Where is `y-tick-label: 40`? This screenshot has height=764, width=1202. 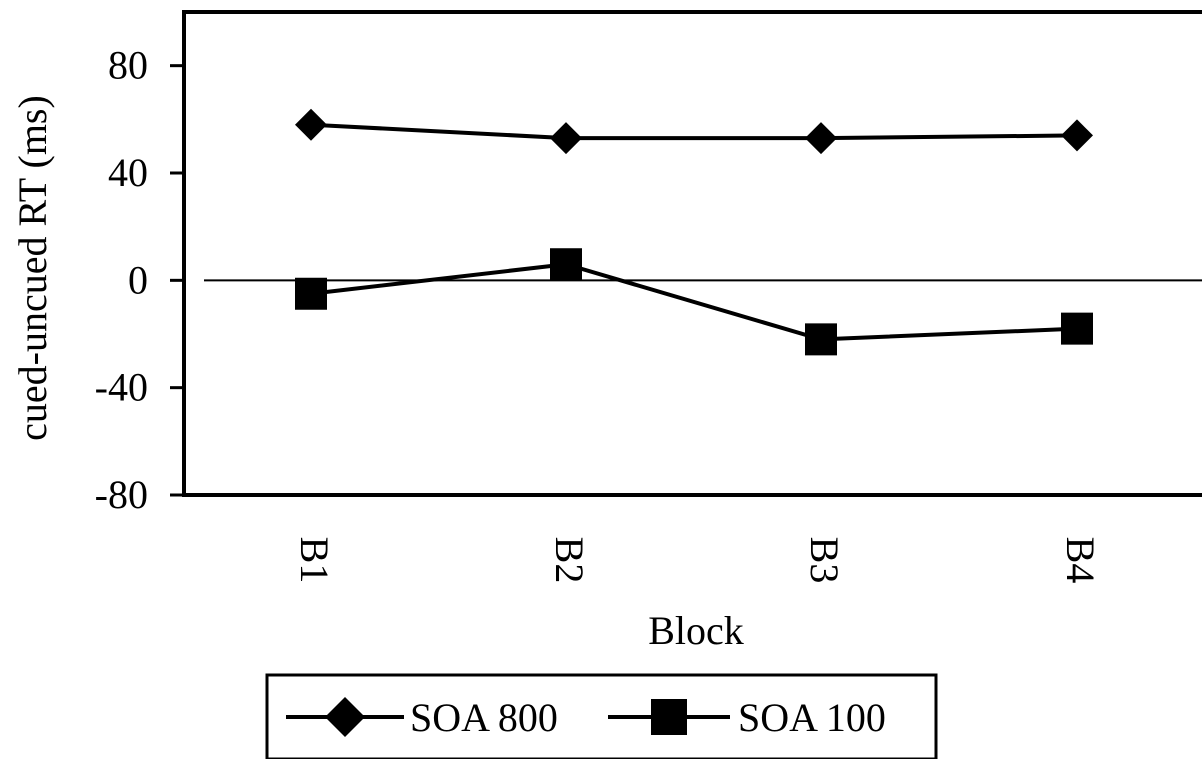
y-tick-label: 40 is located at coordinates (128, 172).